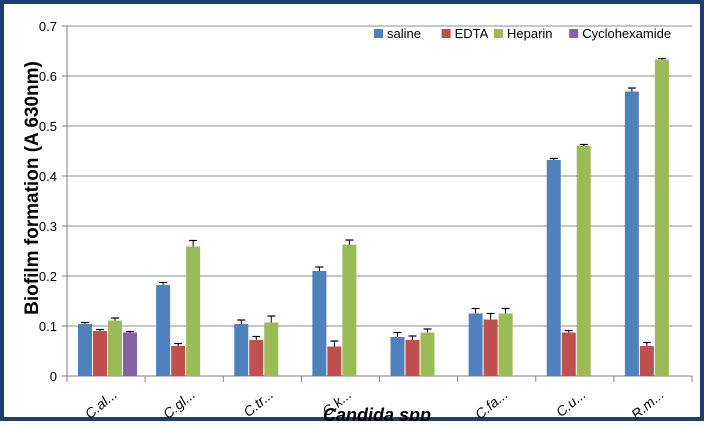 Image resolution: width=704 pixels, height=426 pixels. Describe the element at coordinates (626, 33) in the screenshot. I see `legend-label: Cyclohexamide` at that location.